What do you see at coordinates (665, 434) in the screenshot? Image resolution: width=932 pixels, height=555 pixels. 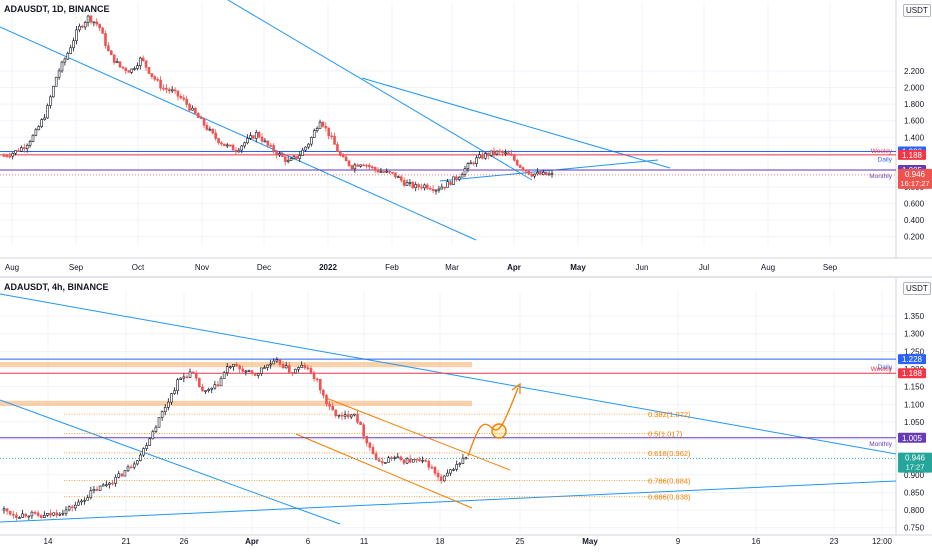 I see `fib-level-label: 0.5(1.017)` at bounding box center [665, 434].